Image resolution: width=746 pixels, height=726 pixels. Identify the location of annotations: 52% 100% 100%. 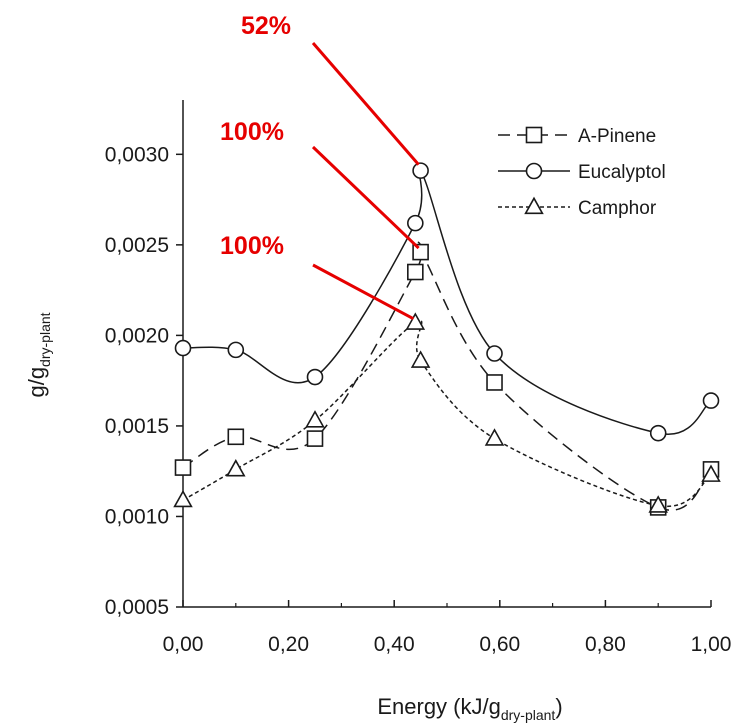
(320, 166).